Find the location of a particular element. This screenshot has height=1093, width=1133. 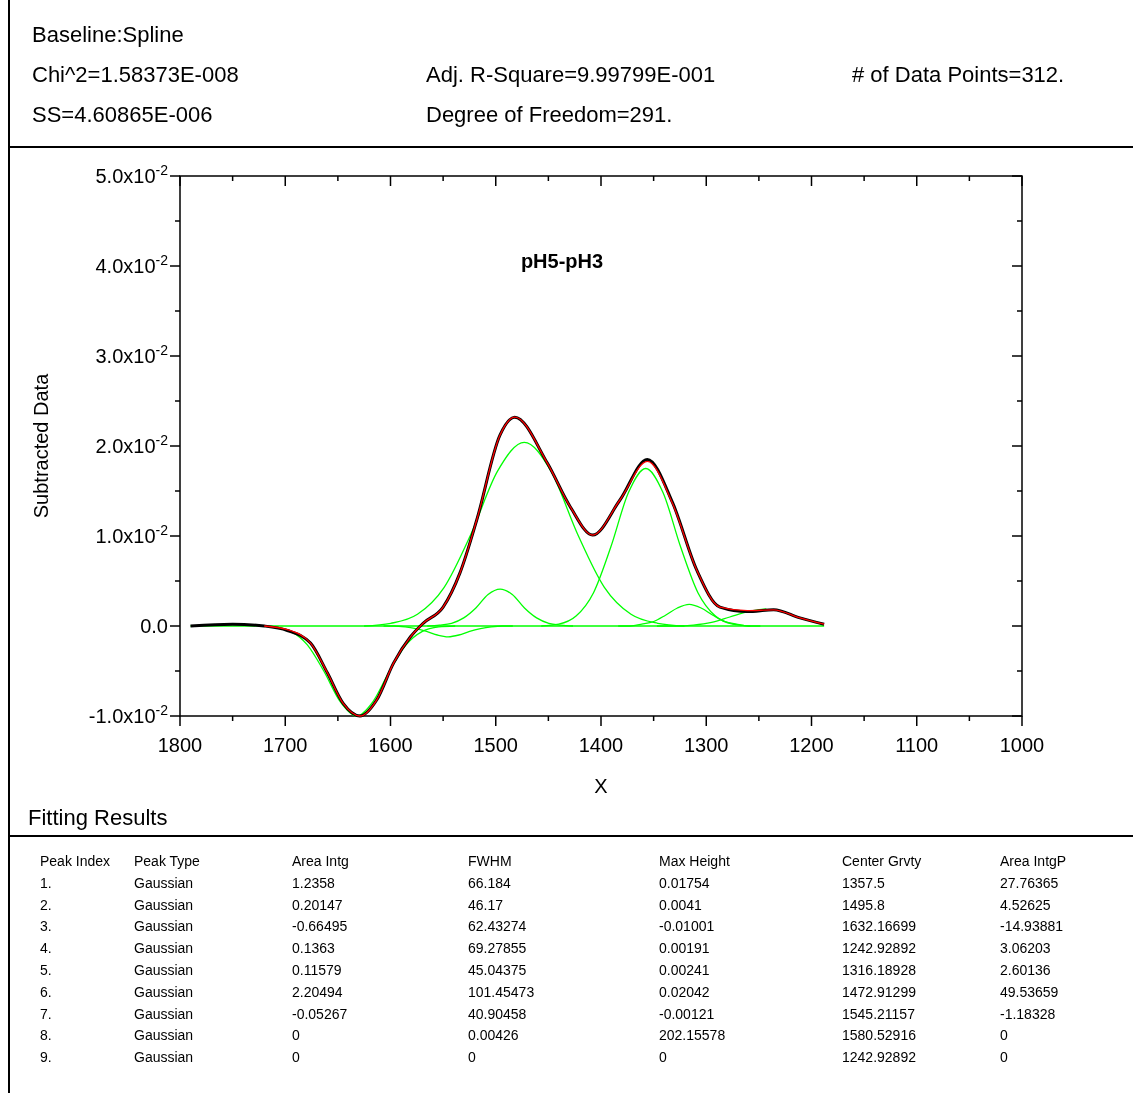

text: Adj. R-Square=9.99799E-001 is located at coordinates (571, 74).